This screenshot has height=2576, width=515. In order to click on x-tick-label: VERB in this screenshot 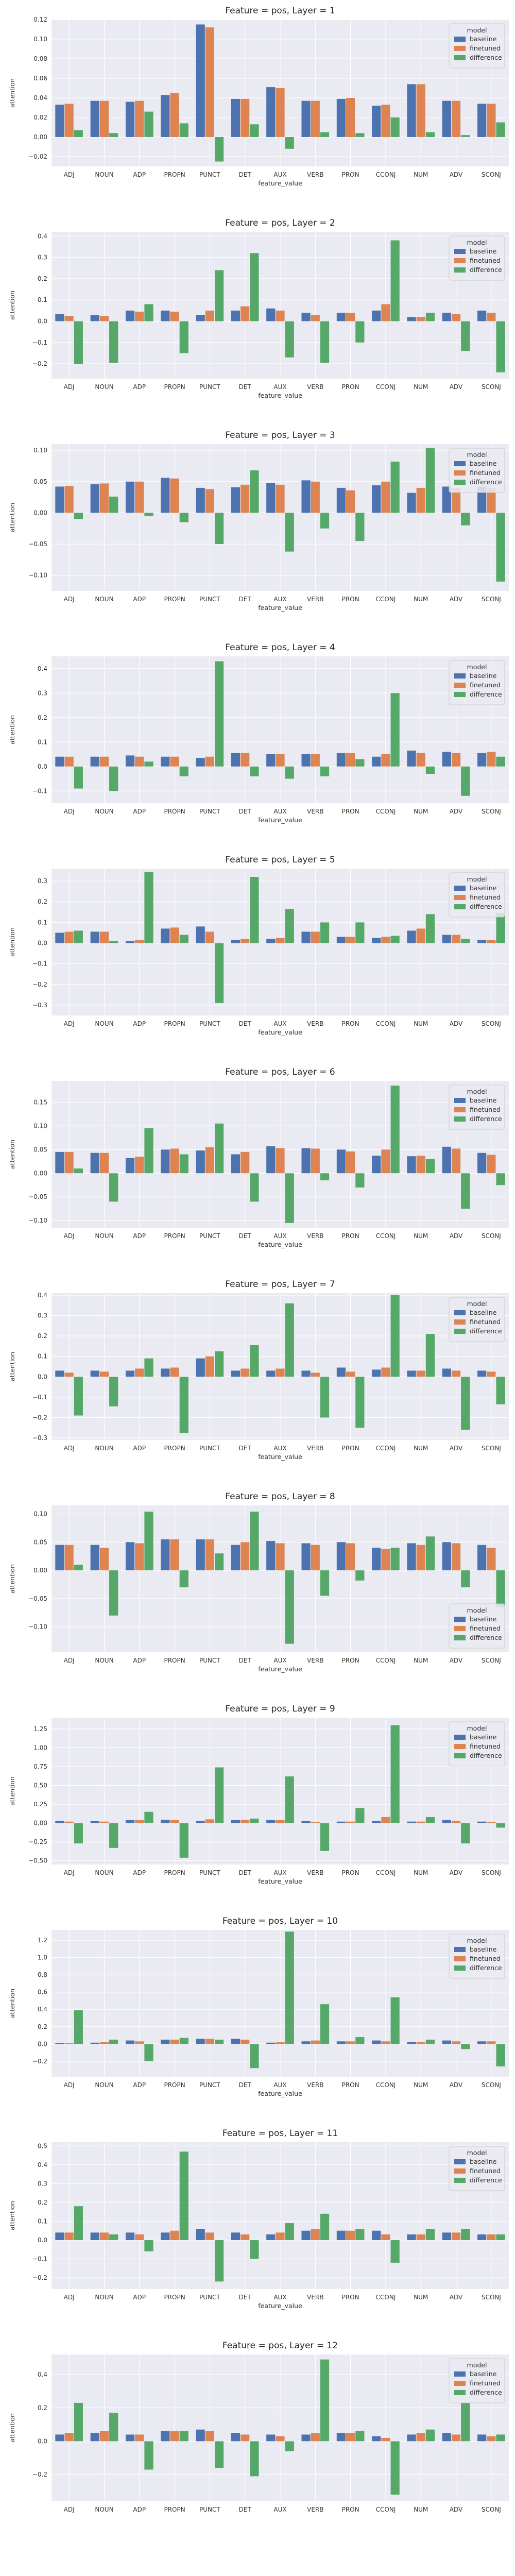, I will do `click(315, 811)`.